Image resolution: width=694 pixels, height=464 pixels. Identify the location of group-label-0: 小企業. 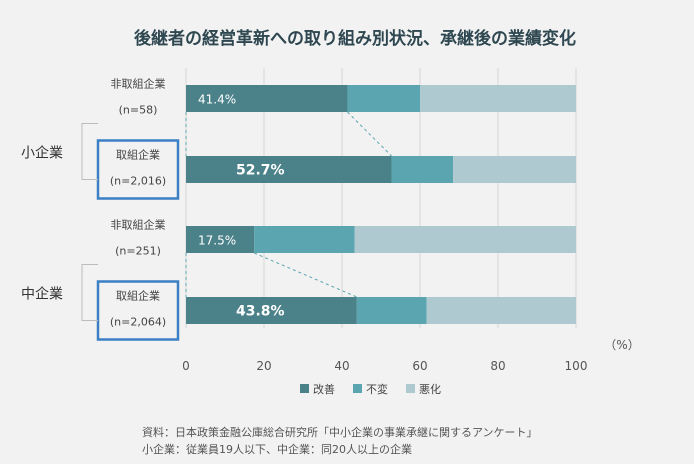
(42, 153).